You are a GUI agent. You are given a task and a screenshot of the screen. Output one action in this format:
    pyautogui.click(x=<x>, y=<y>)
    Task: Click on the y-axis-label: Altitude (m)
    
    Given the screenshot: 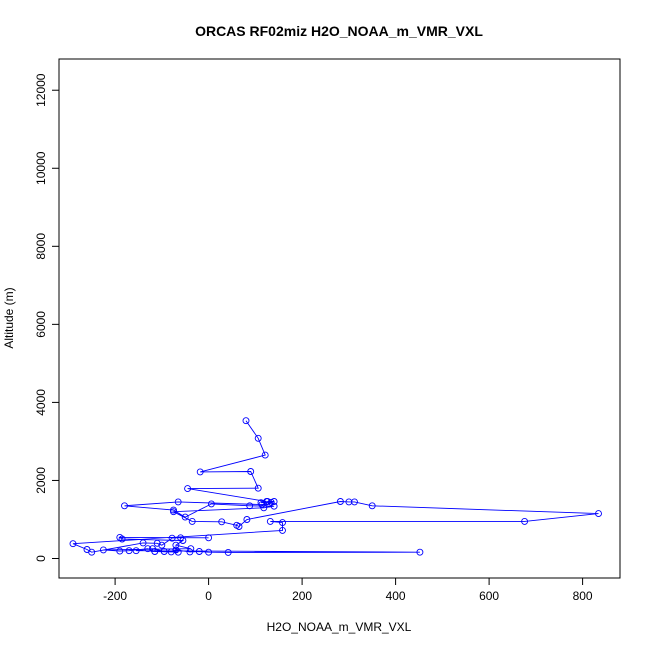 What is the action you would take?
    pyautogui.click(x=9, y=317)
    